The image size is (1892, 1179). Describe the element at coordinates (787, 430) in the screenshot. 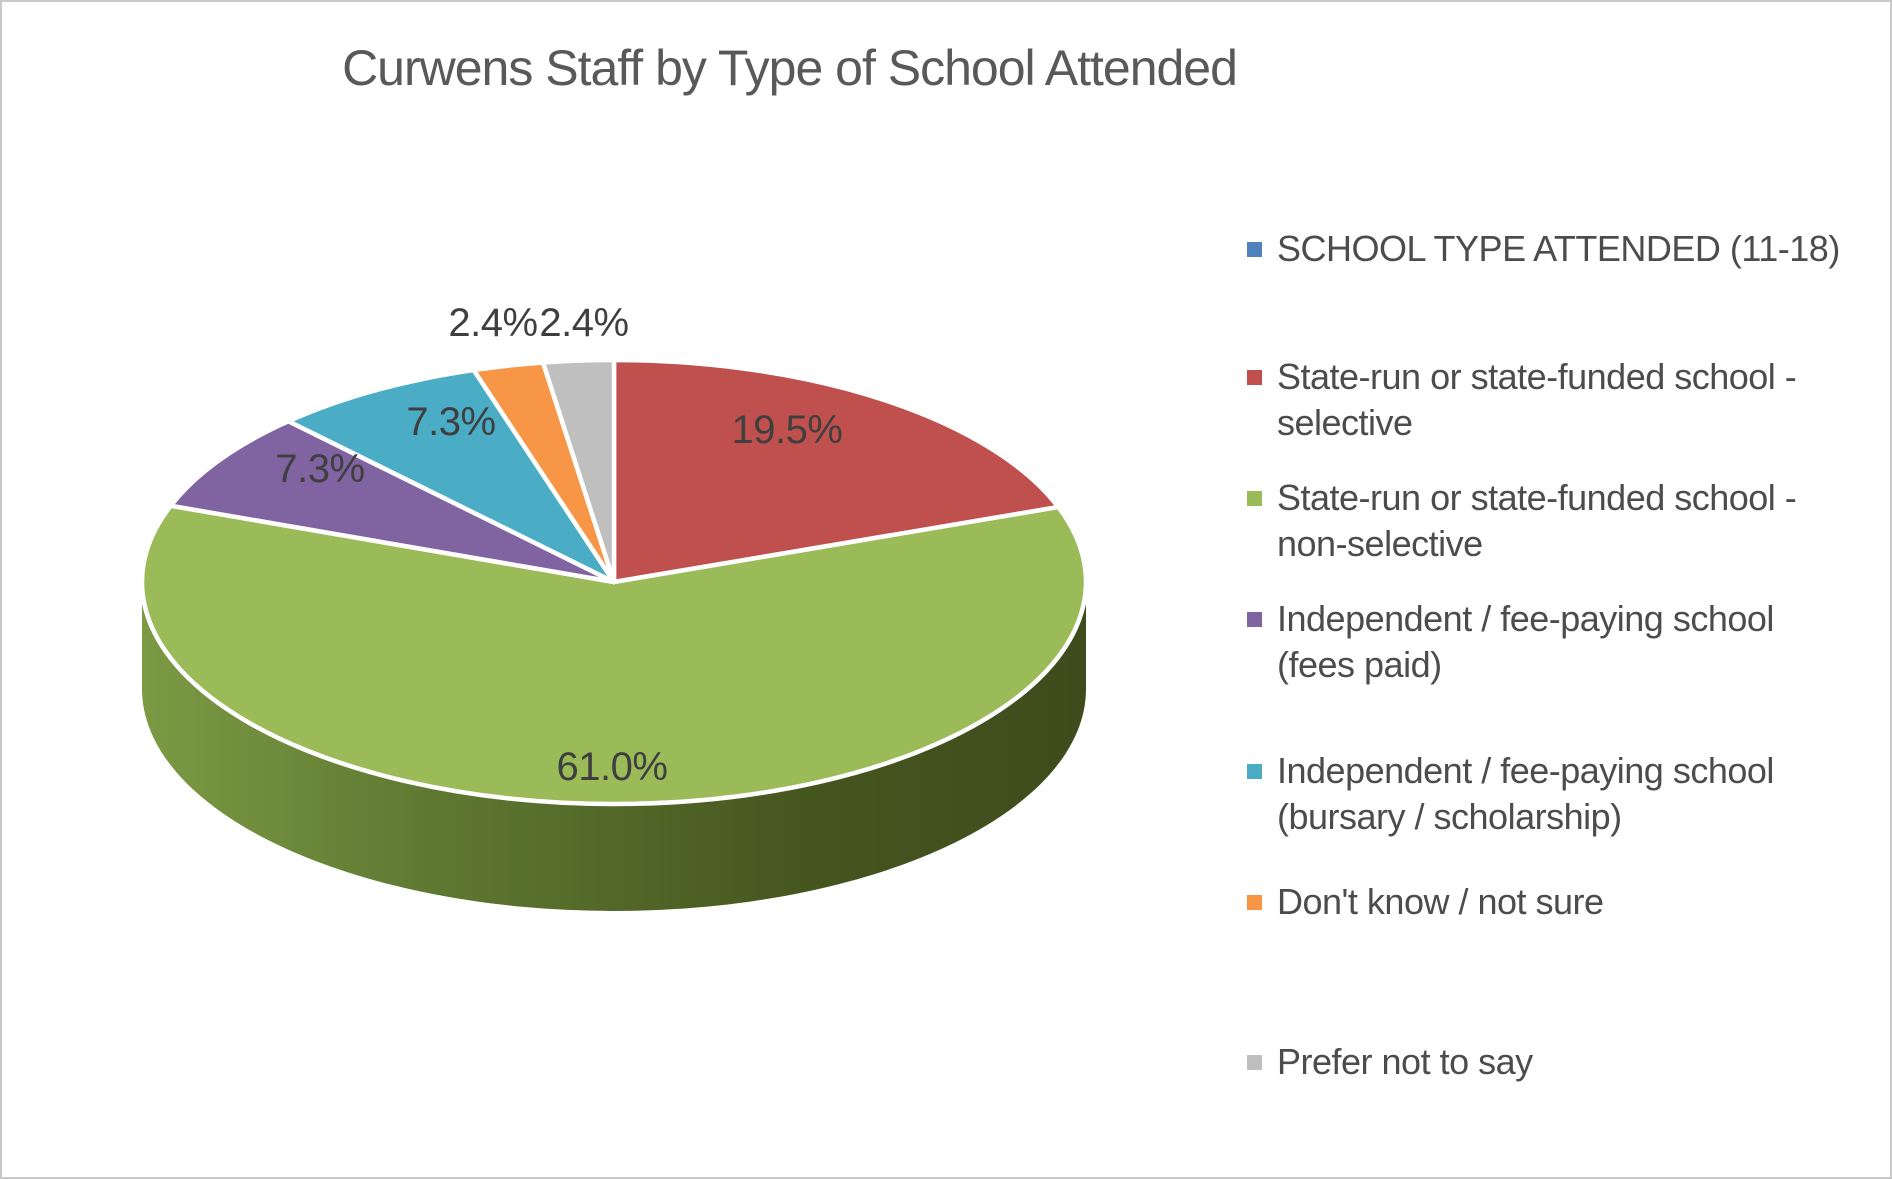

I see `data-label: 19.5%` at that location.